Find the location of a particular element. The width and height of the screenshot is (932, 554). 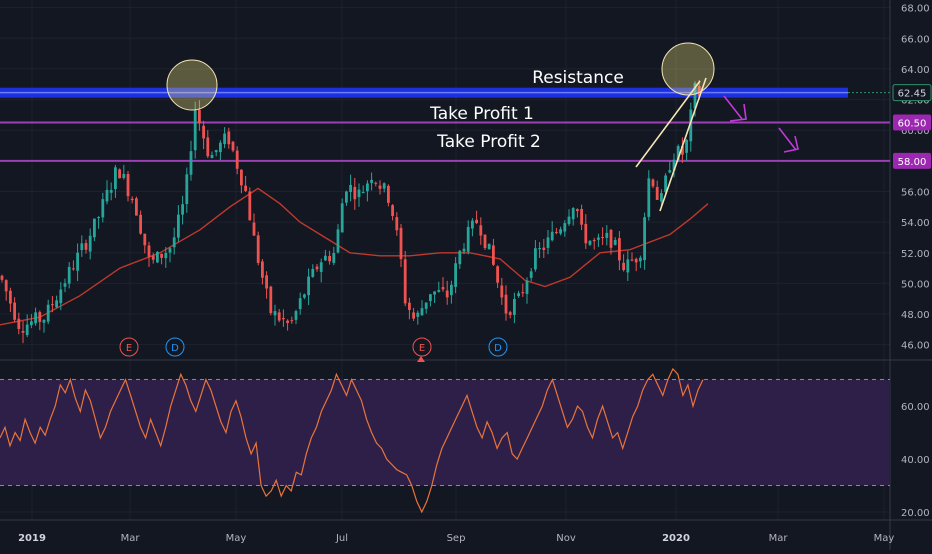

wedge-lower-line is located at coordinates (683, 144).